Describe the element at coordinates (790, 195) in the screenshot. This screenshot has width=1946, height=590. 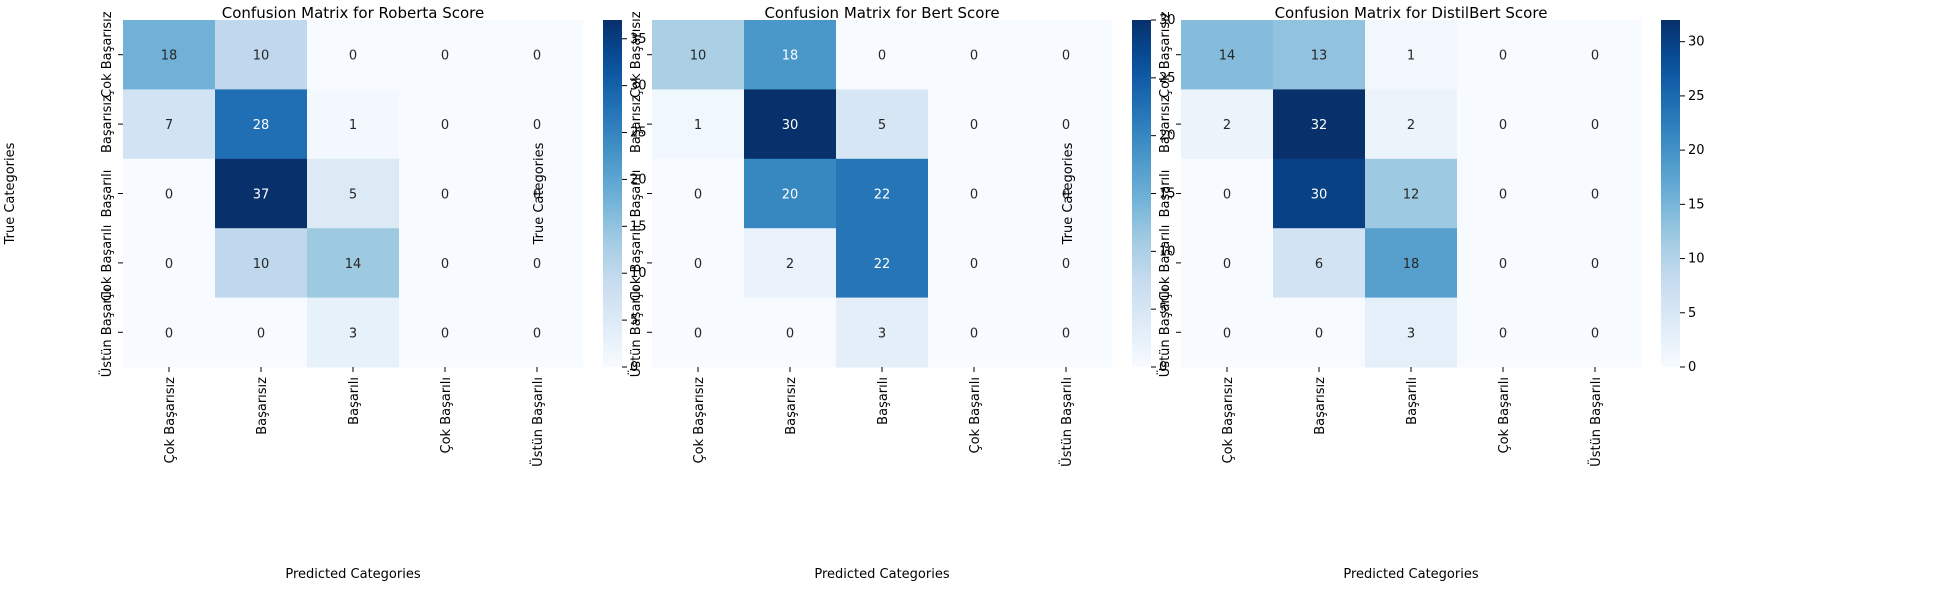
I see `cell-value-label: 20` at that location.